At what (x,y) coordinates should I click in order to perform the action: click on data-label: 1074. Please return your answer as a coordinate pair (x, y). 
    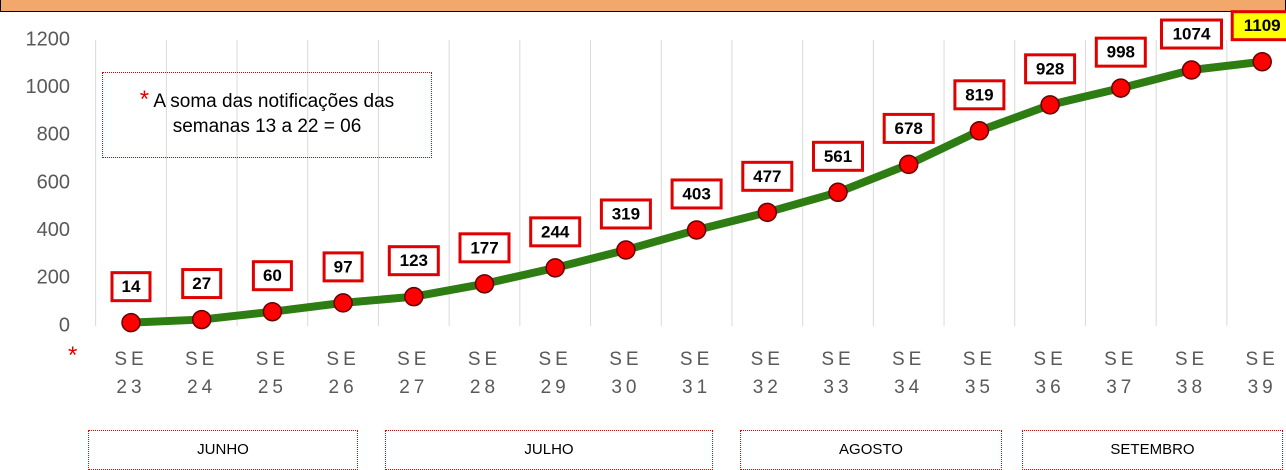
    Looking at the image, I should click on (1192, 34).